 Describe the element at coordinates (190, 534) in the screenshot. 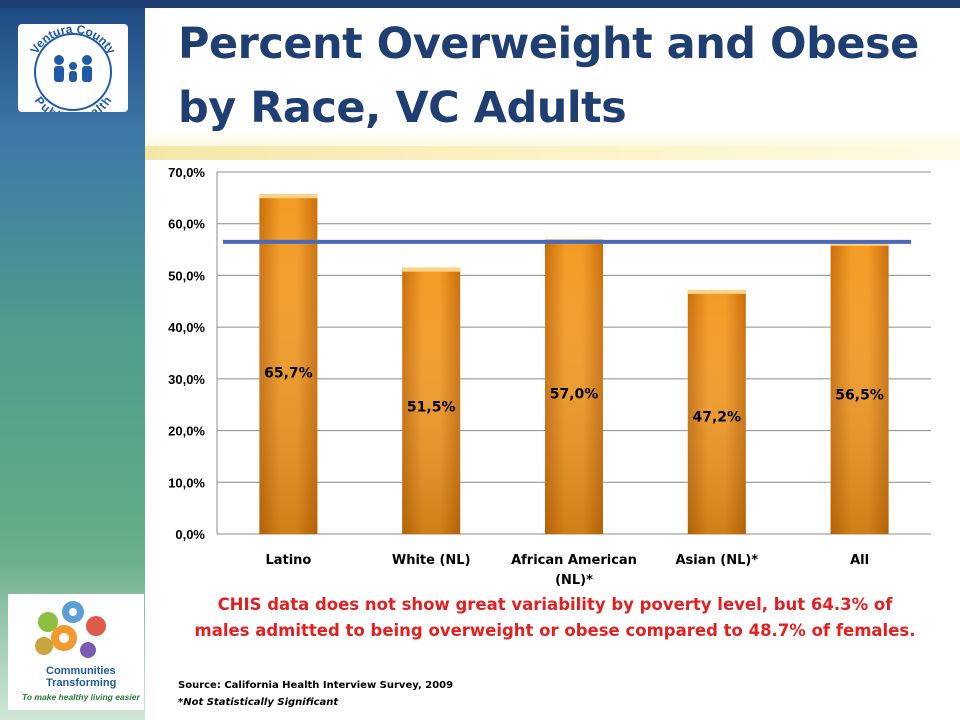

I see `y-tick-label: 0,0%` at that location.